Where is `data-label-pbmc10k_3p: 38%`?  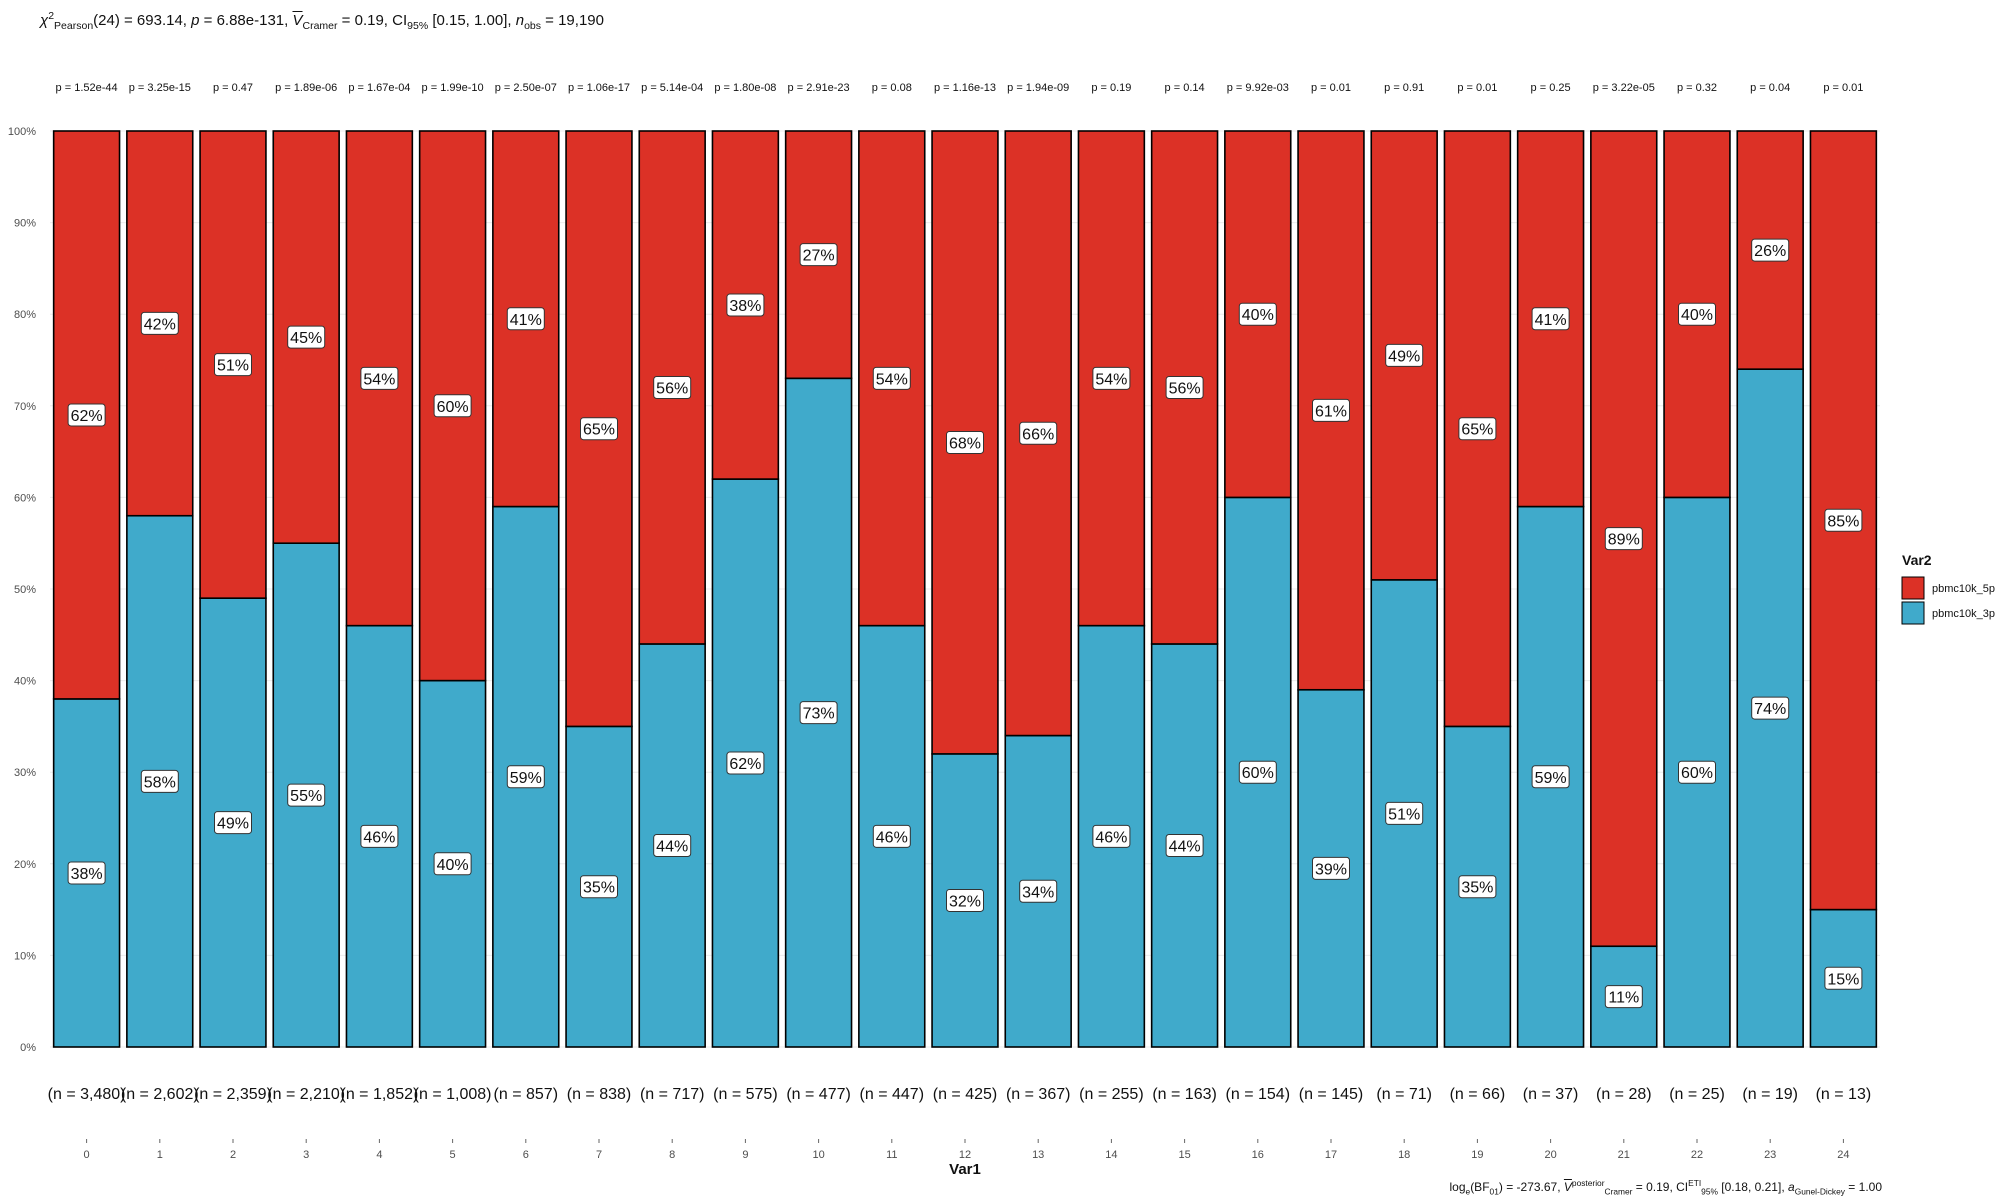
data-label-pbmc10k_3p: 38% is located at coordinates (87, 874).